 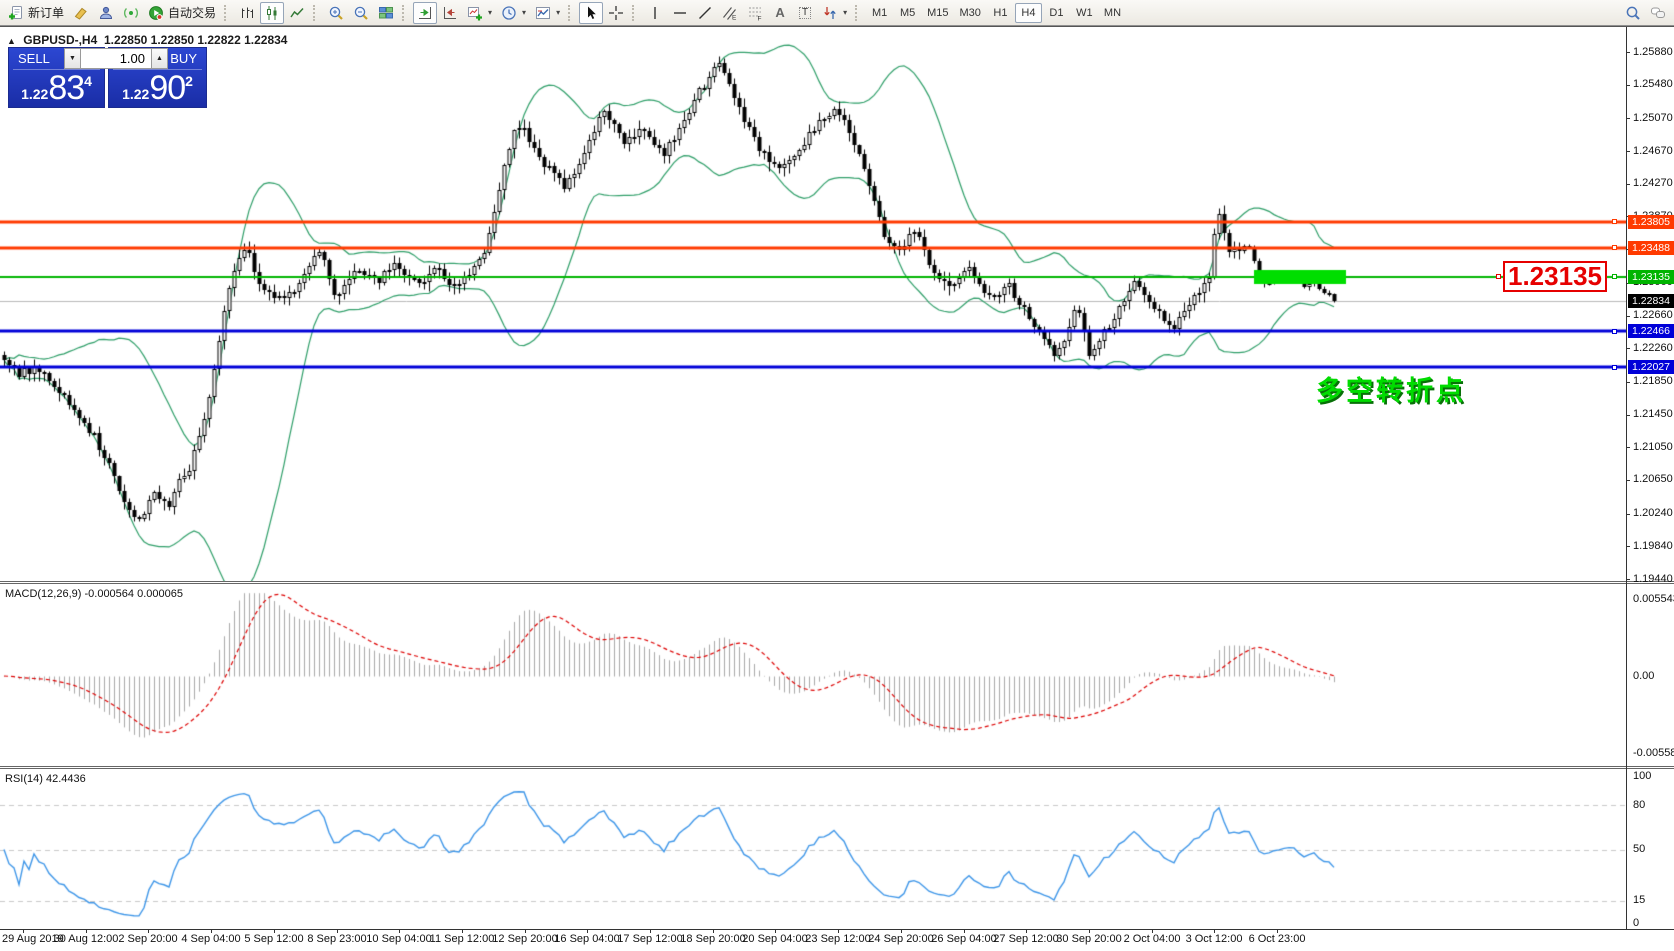 What do you see at coordinates (1498, 276) in the screenshot?
I see `callout-anchor-handle` at bounding box center [1498, 276].